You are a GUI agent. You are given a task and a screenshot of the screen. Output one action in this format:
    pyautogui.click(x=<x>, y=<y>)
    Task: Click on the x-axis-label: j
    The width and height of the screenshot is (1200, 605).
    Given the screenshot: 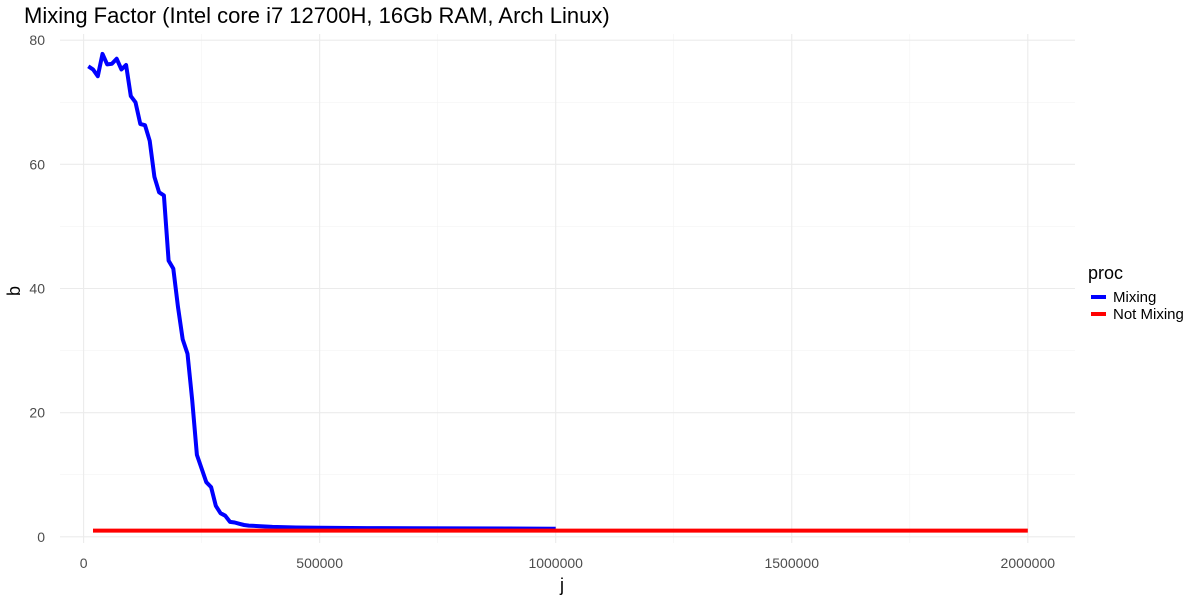 What is the action you would take?
    pyautogui.click(x=561, y=585)
    